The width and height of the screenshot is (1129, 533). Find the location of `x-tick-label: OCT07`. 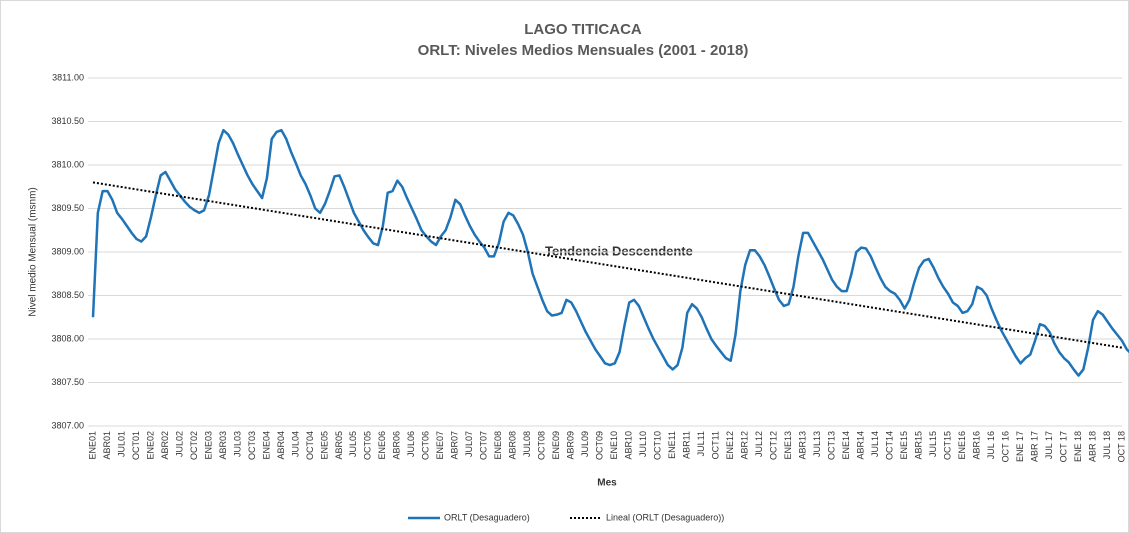

x-tick-label: OCT07 is located at coordinates (484, 445).